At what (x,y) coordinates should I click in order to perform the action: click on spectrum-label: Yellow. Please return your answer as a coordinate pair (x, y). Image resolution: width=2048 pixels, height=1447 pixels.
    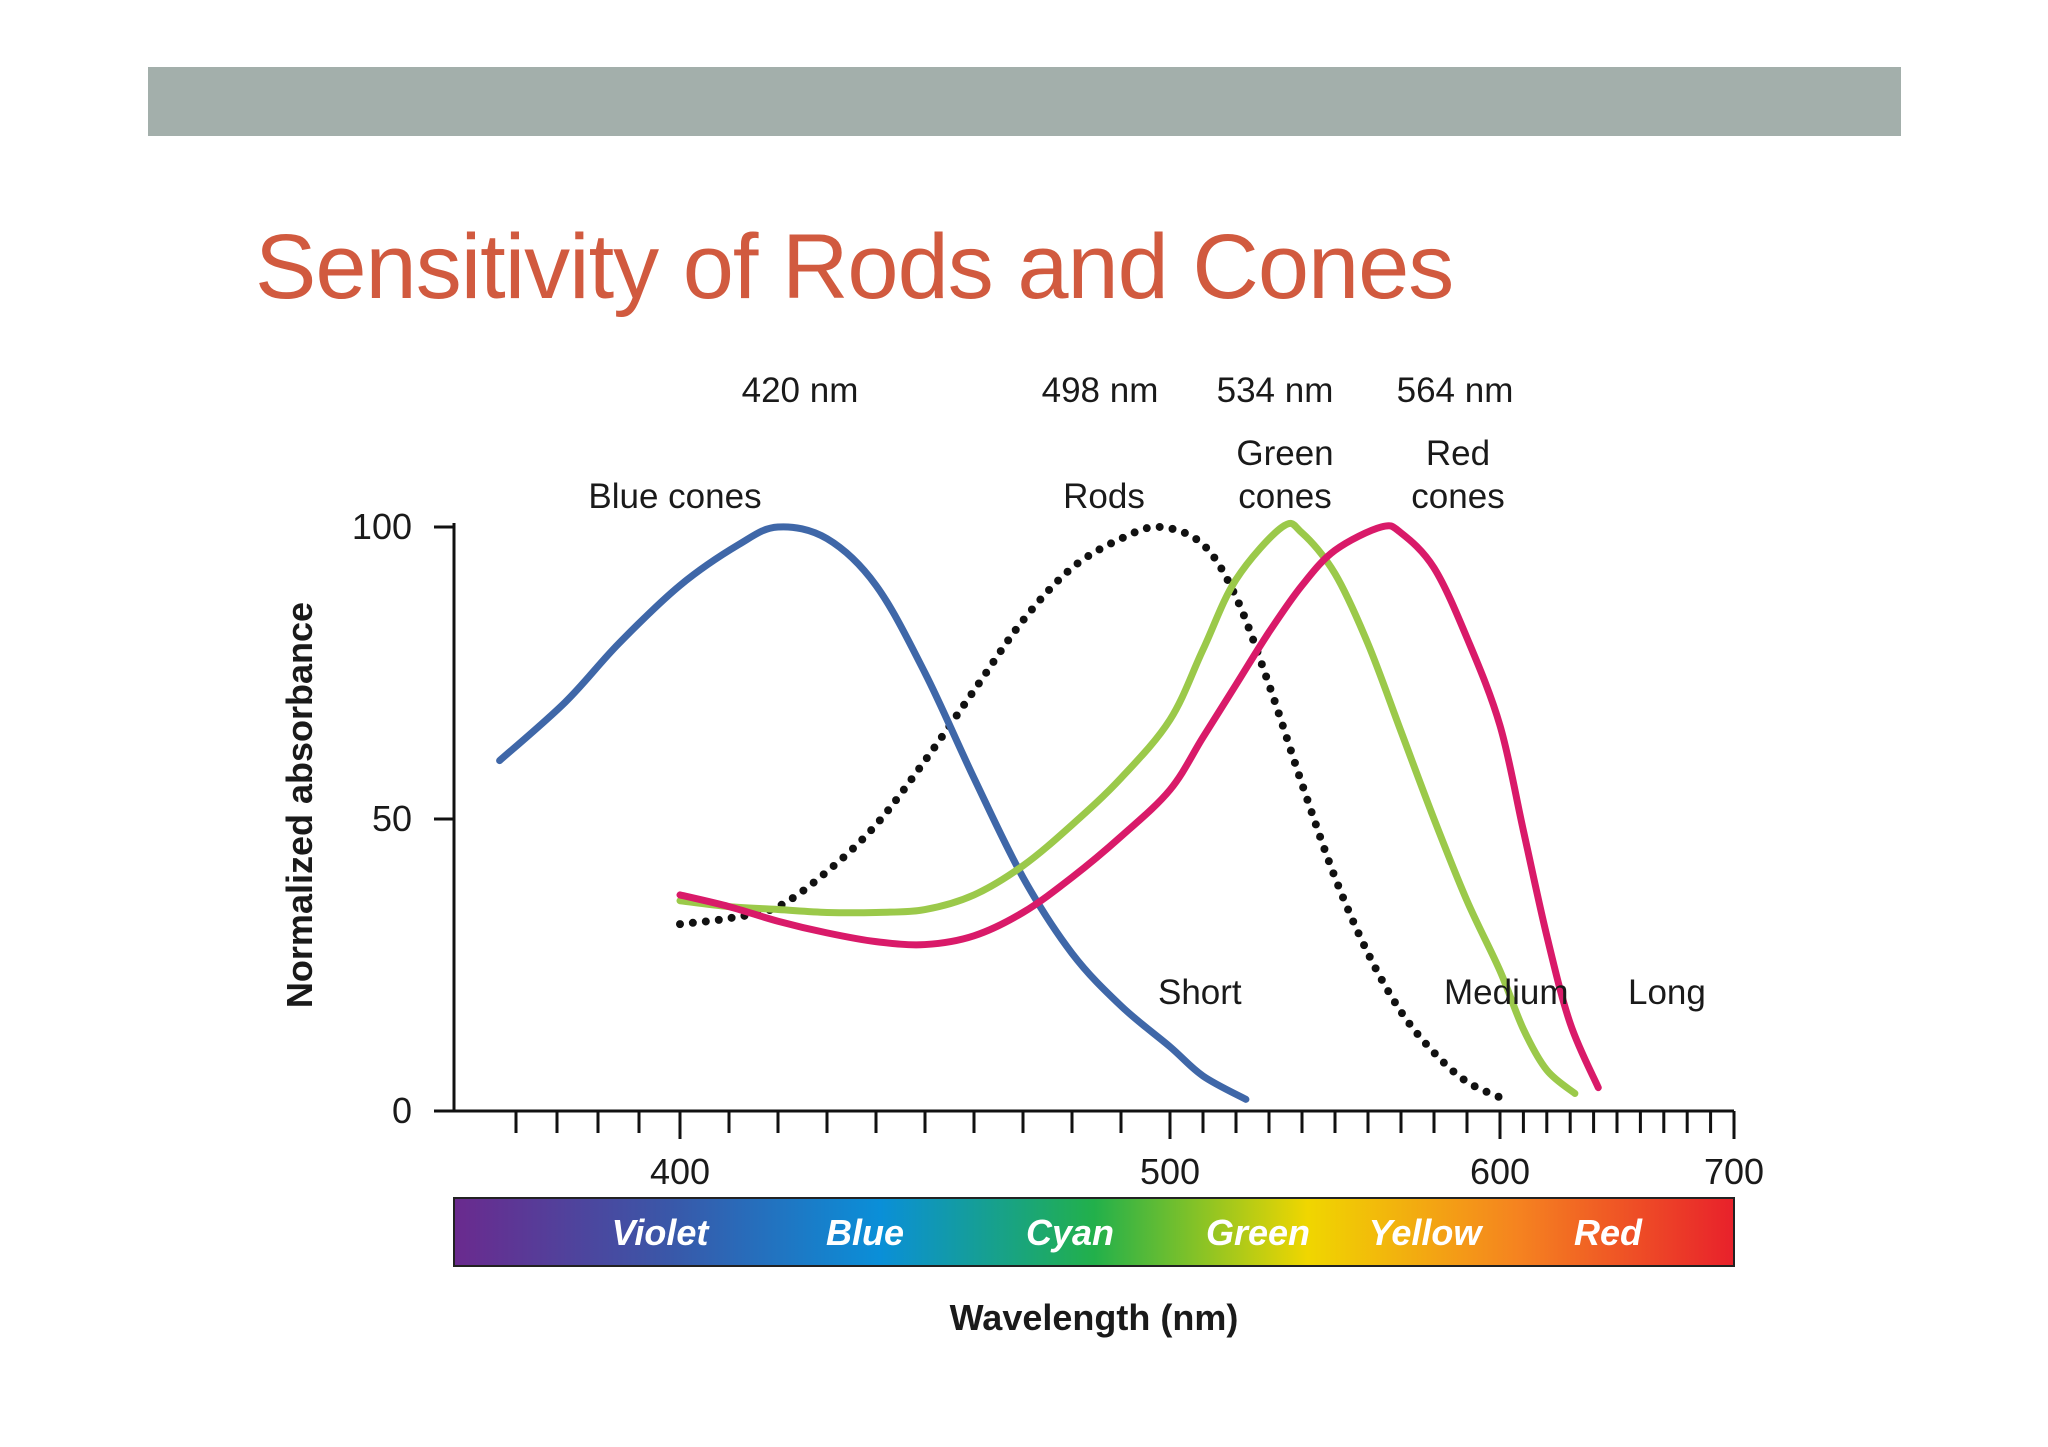
    Looking at the image, I should click on (1426, 1232).